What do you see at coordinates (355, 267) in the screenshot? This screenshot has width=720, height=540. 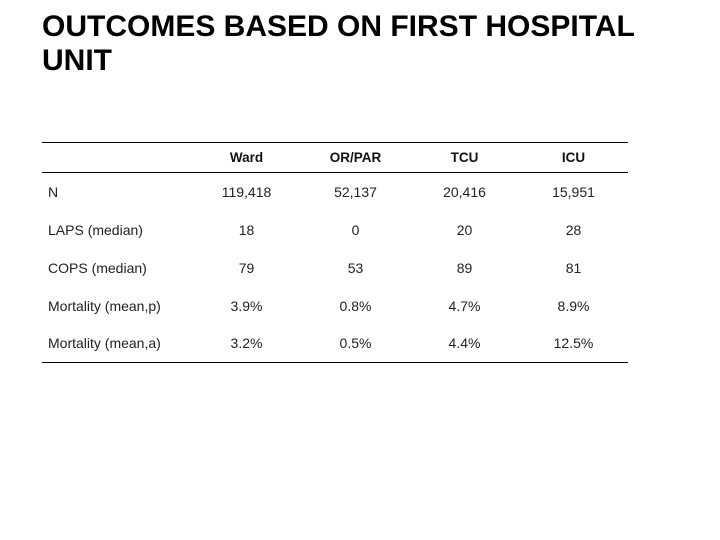 I see `cell-value: 53` at bounding box center [355, 267].